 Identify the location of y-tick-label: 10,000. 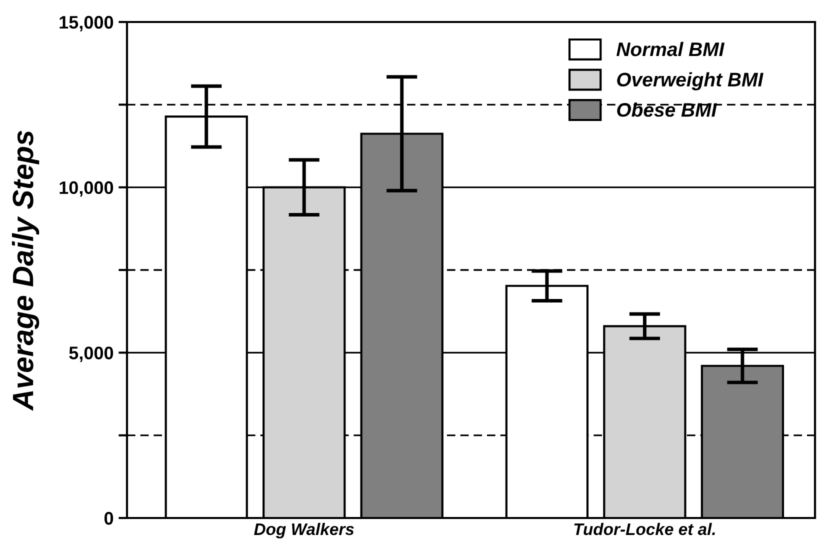
(87, 189).